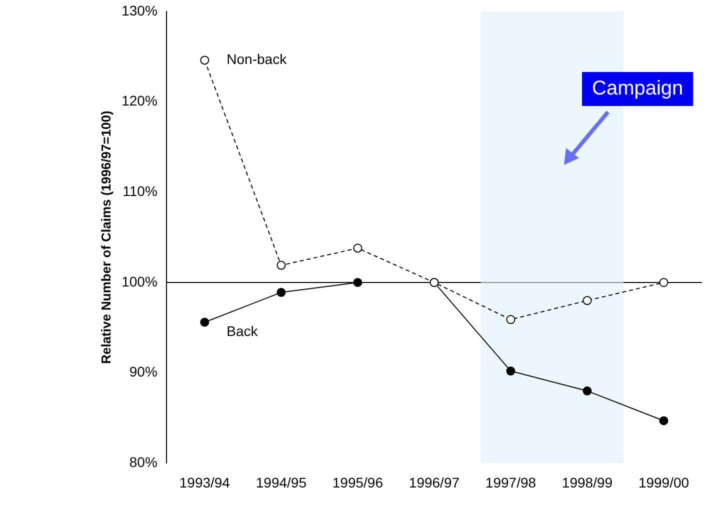  Describe the element at coordinates (140, 100) in the screenshot. I see `y-tick-label: 120%` at that location.